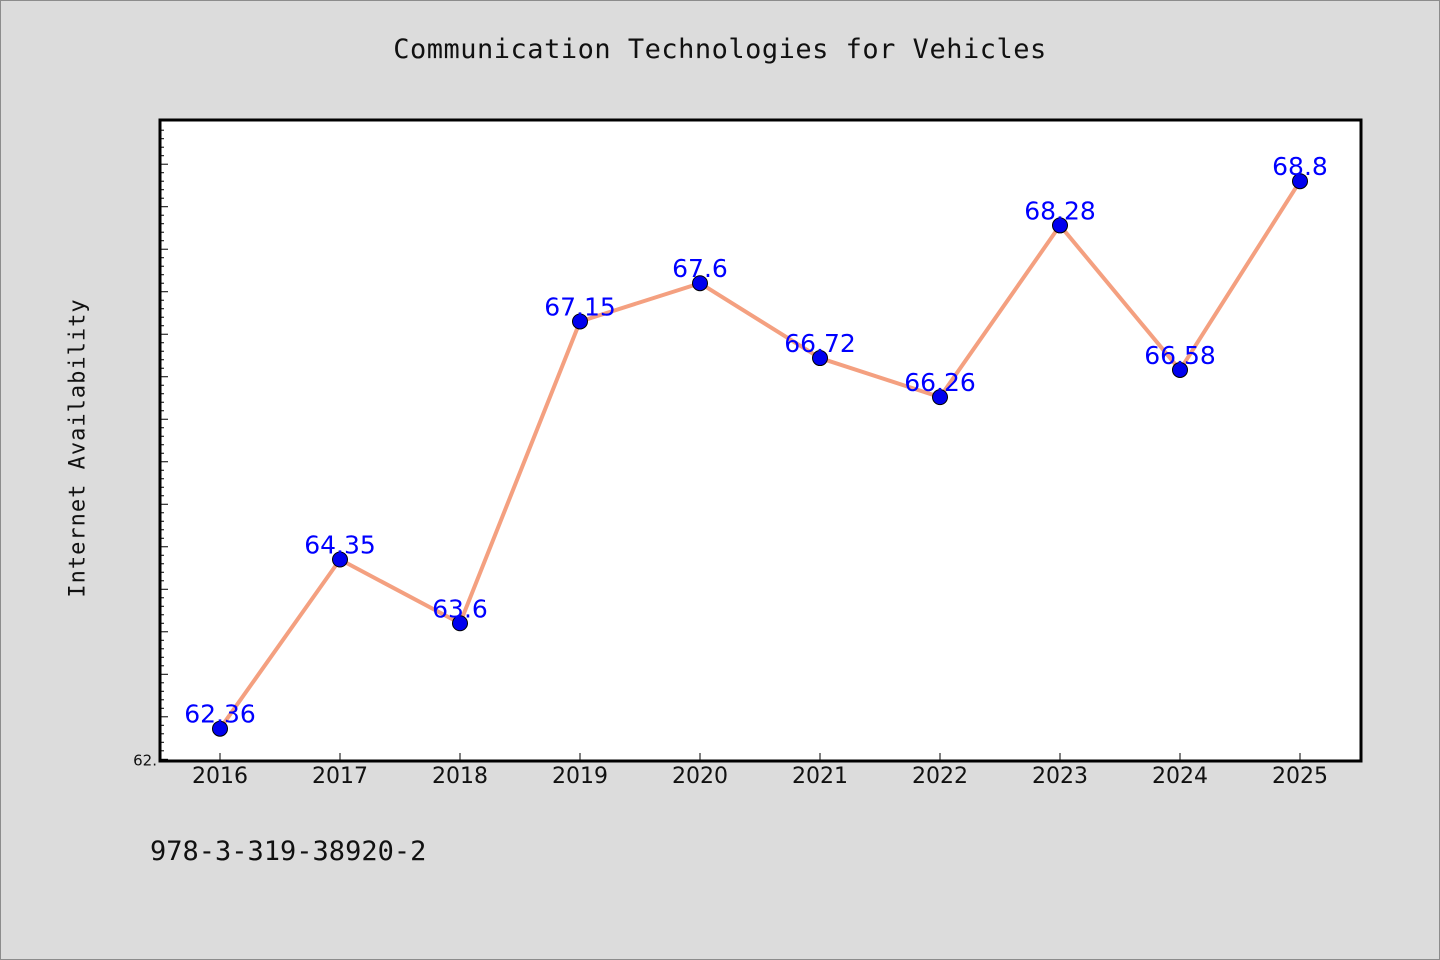 The image size is (1440, 960). I want to click on x-tick-label: 2019, so click(580, 776).